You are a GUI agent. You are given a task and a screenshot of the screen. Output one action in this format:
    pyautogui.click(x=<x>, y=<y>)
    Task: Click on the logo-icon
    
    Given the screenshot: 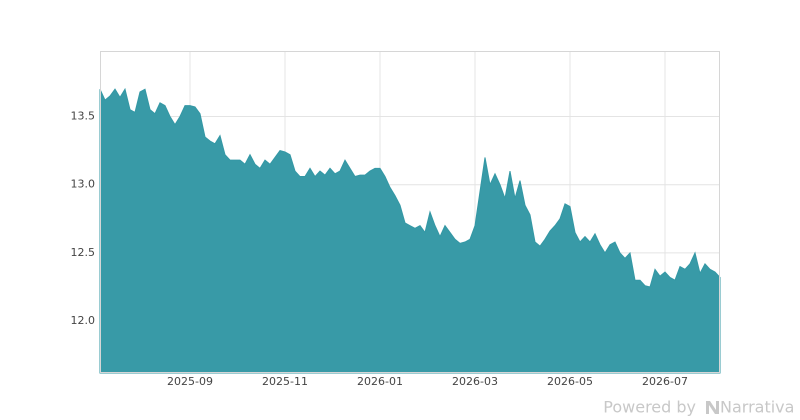 What is the action you would take?
    pyautogui.click(x=712, y=407)
    